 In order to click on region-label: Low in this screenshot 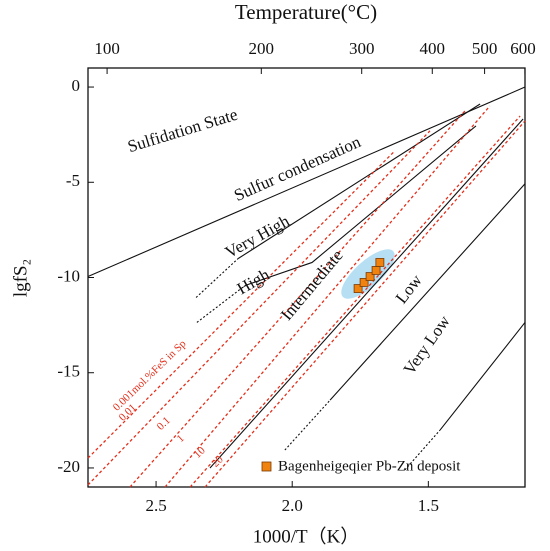, I will do `click(409, 288)`.